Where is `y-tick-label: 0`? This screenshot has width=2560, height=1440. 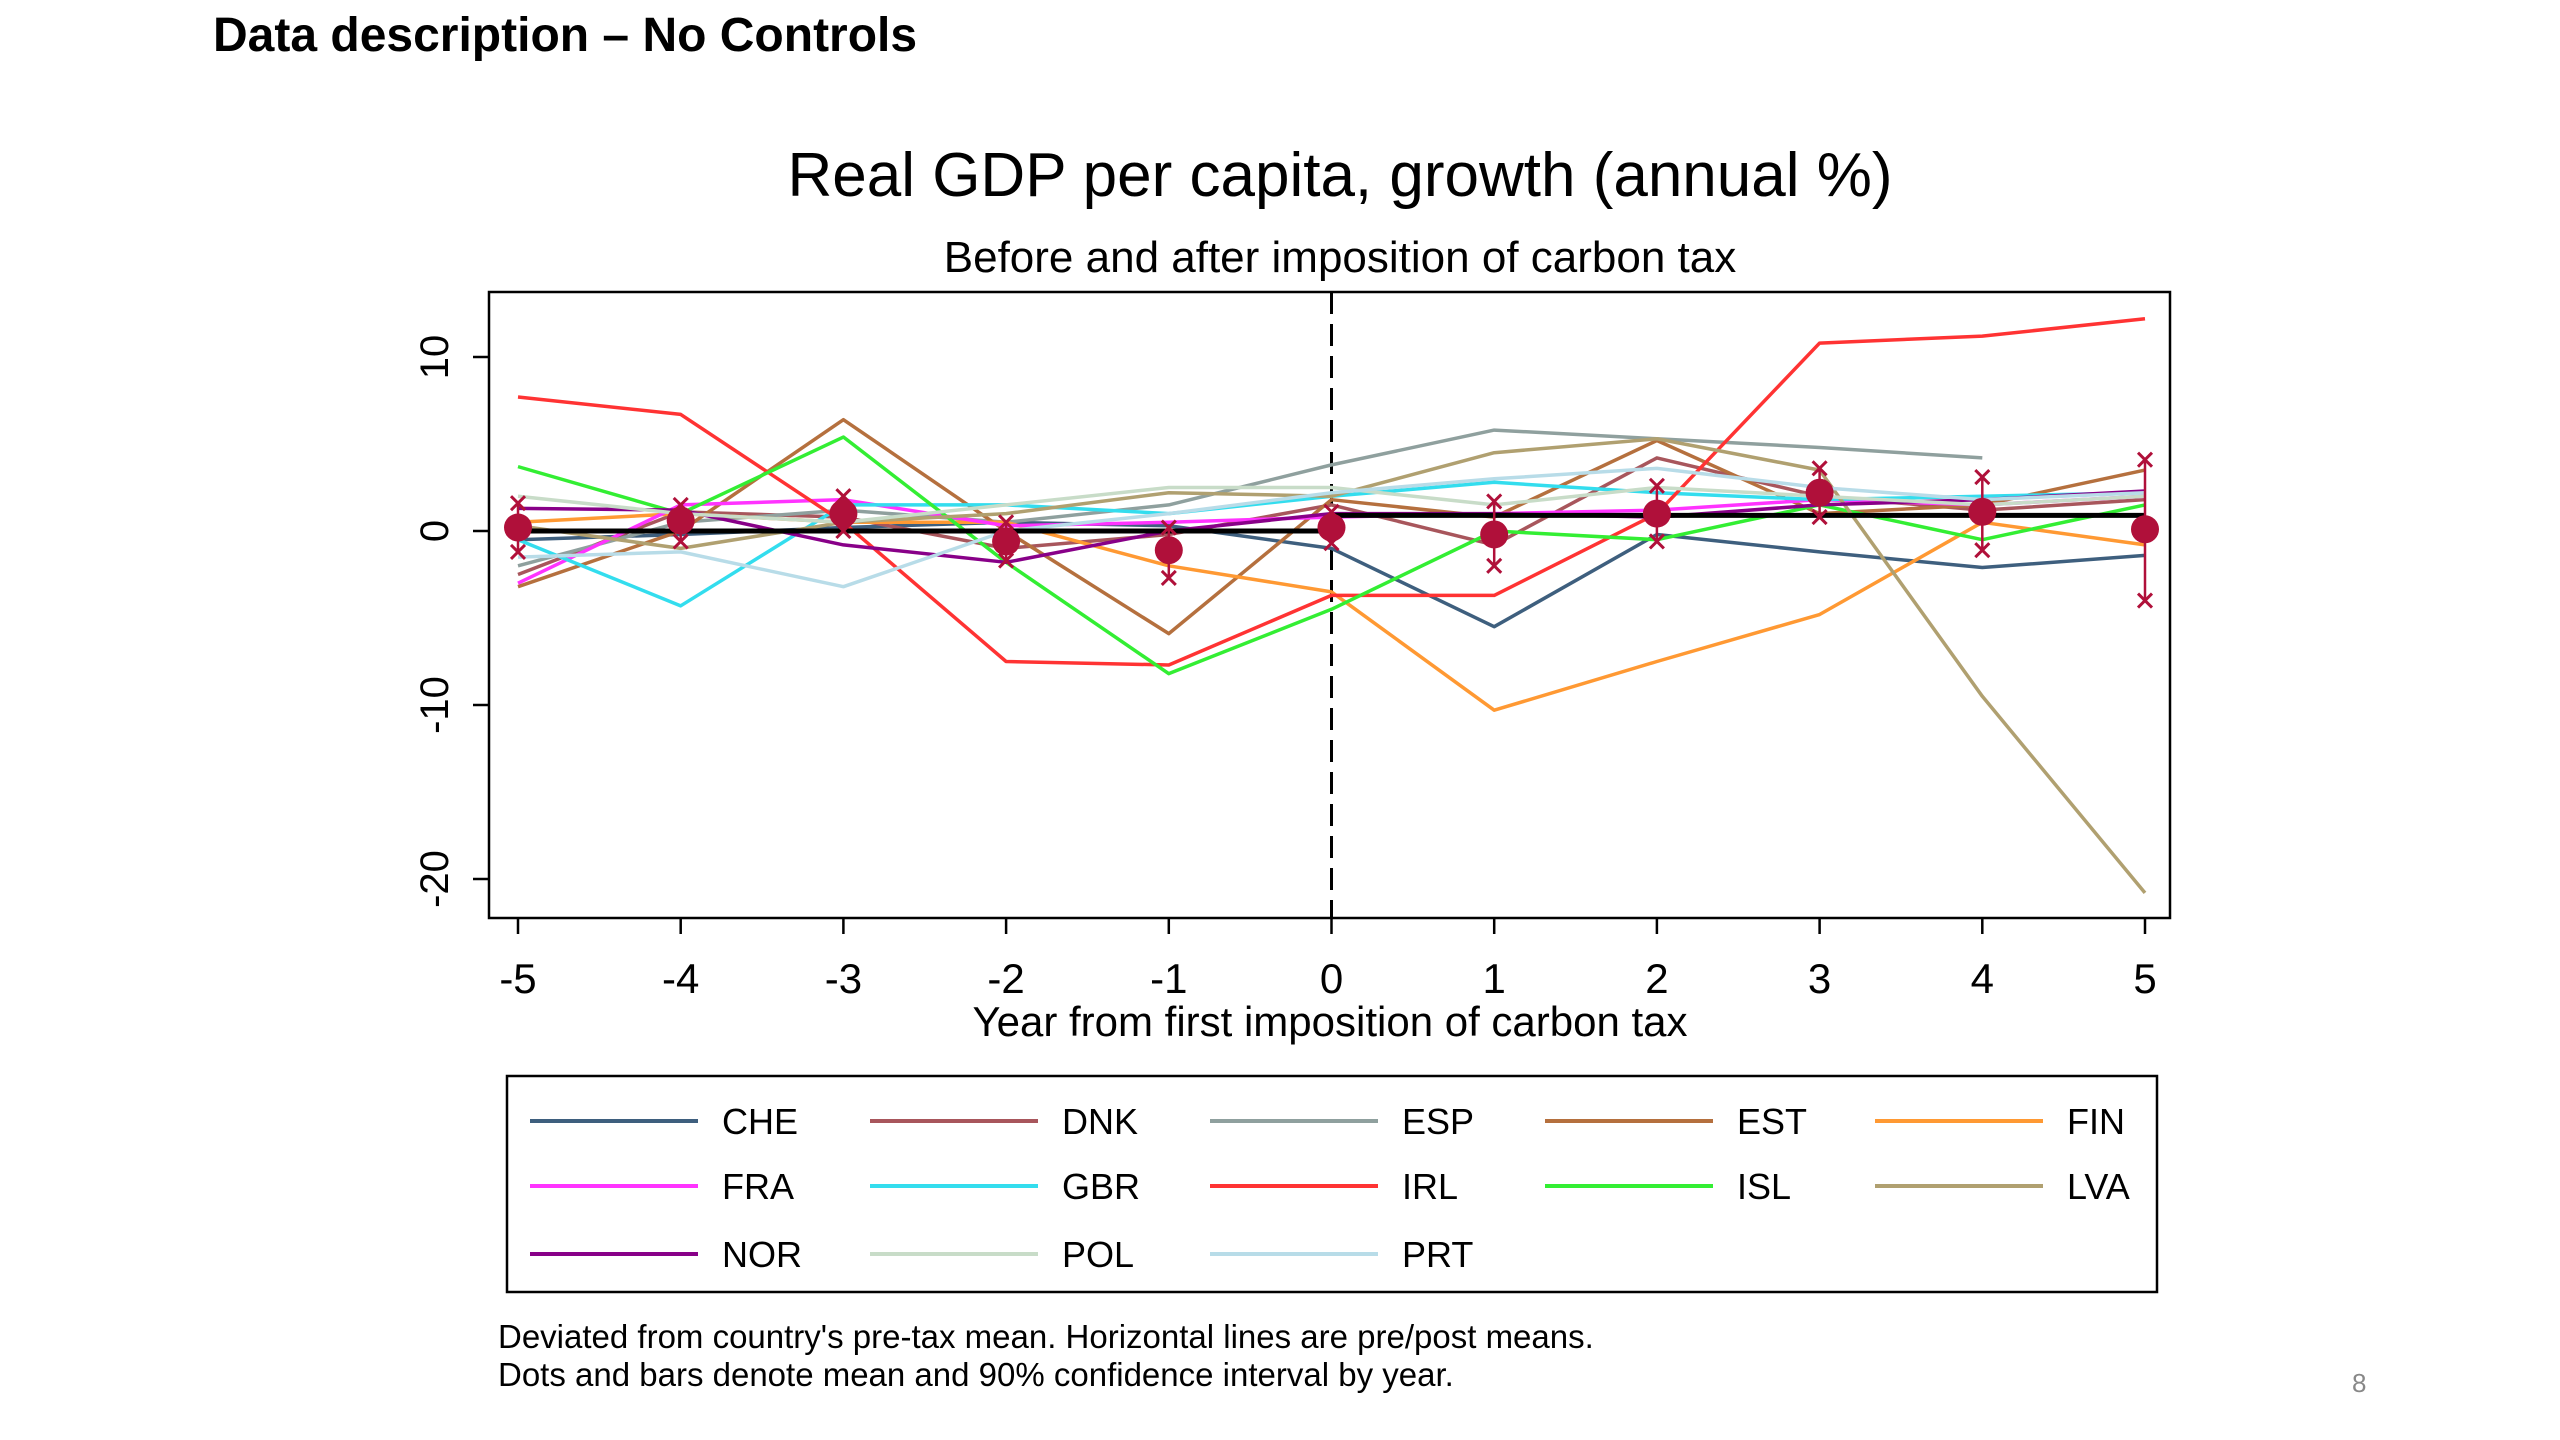 y-tick-label: 0 is located at coordinates (435, 531).